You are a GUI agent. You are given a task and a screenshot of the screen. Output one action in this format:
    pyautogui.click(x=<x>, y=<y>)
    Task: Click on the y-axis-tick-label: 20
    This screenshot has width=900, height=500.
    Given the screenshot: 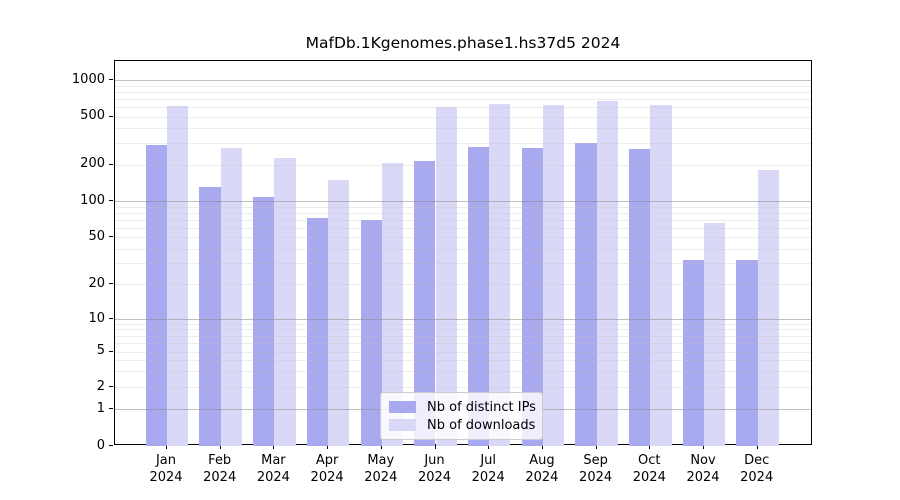 What is the action you would take?
    pyautogui.click(x=96, y=283)
    